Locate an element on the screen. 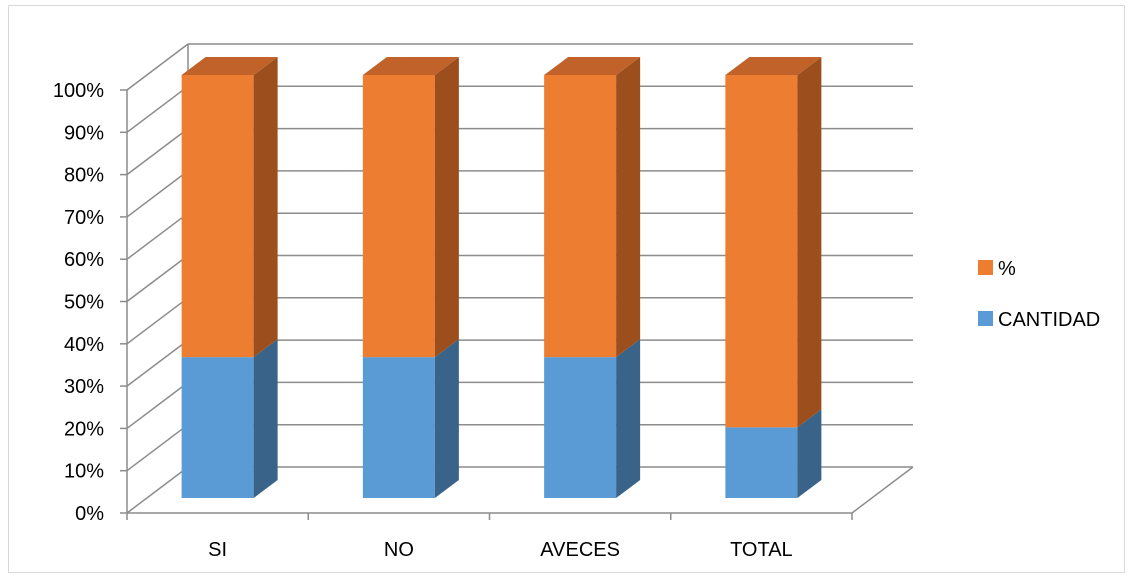  x-category-label: TOTAL is located at coordinates (761, 550).